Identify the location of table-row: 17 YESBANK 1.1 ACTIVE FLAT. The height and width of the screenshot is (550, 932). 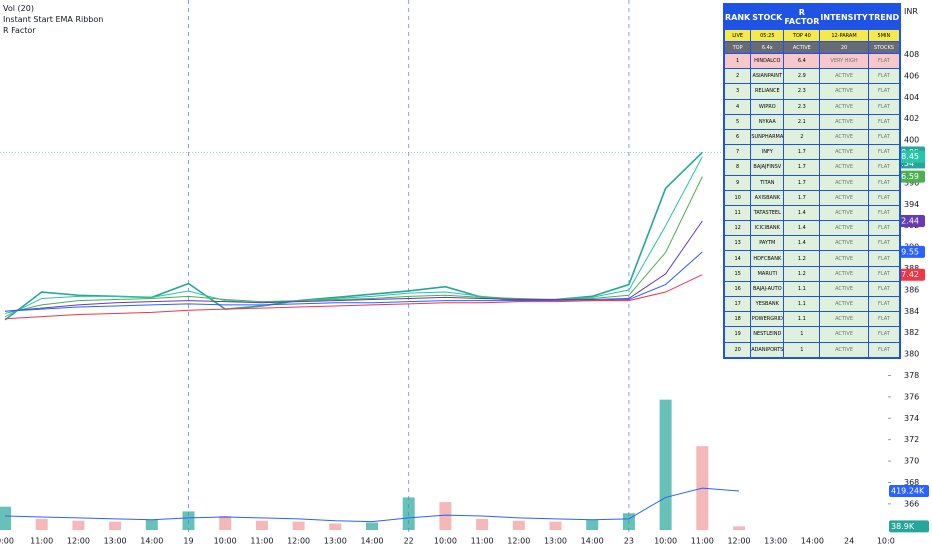
(812, 304).